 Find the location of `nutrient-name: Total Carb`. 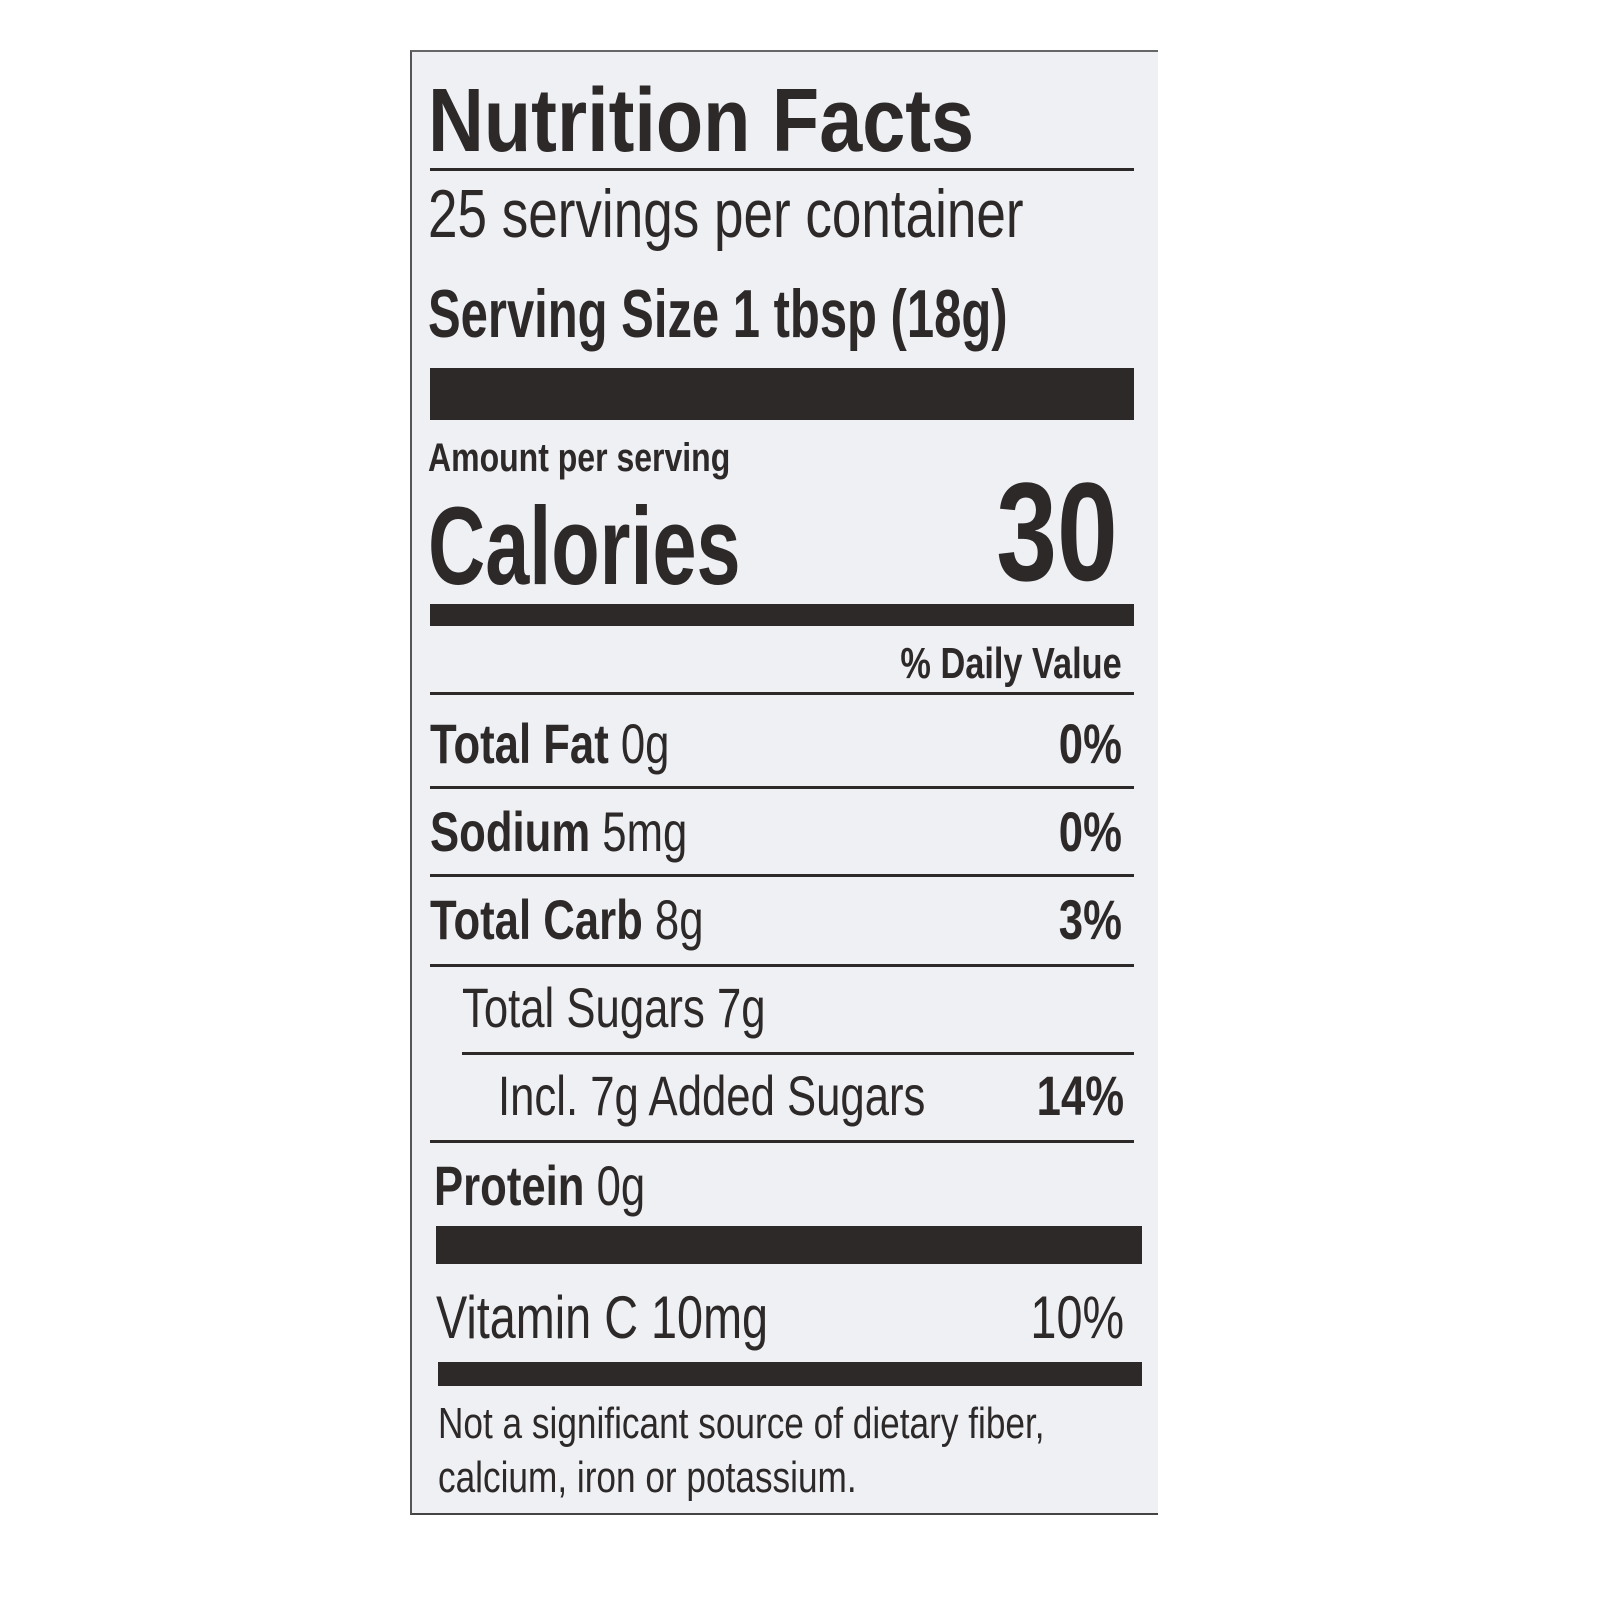

nutrient-name: Total Carb is located at coordinates (536, 919).